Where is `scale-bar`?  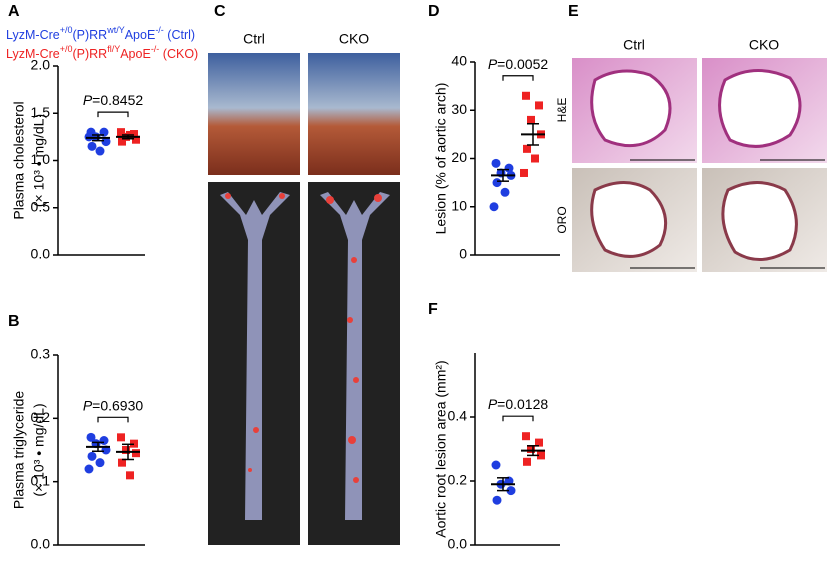 scale-bar is located at coordinates (727, 214).